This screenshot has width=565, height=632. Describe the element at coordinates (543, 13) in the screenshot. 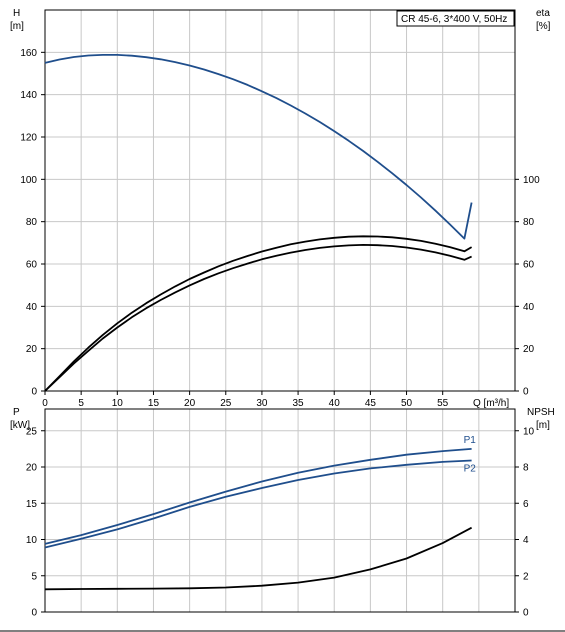

I see `right-axis-title: eta` at that location.